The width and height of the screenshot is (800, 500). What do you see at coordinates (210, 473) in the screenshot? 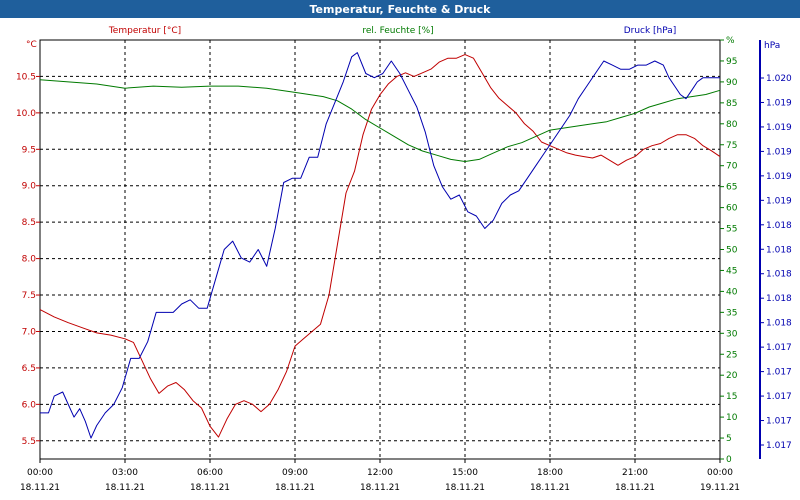
I see `x-tick-time: 06:00` at bounding box center [210, 473].